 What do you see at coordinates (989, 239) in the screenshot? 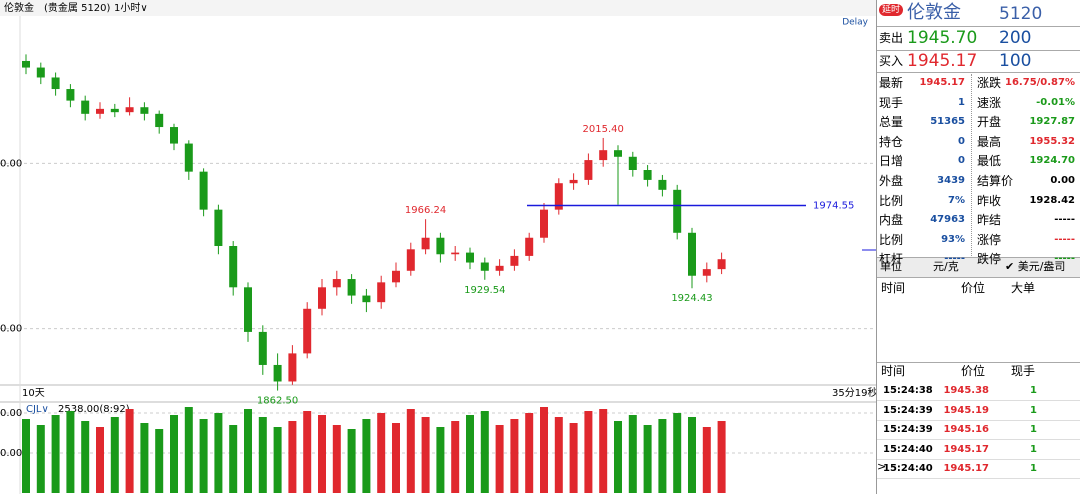
I see `stat-label: 涨停` at bounding box center [989, 239].